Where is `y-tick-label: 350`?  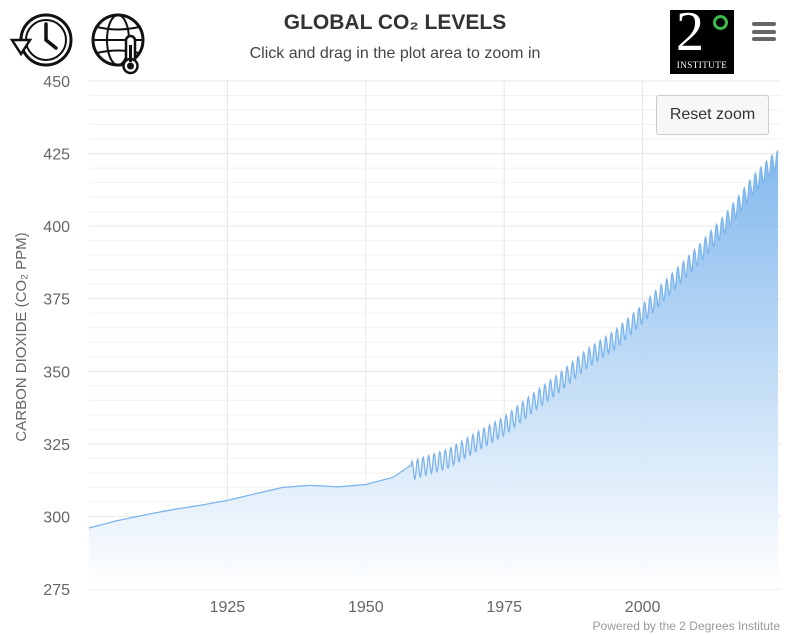
y-tick-label: 350 is located at coordinates (56, 372).